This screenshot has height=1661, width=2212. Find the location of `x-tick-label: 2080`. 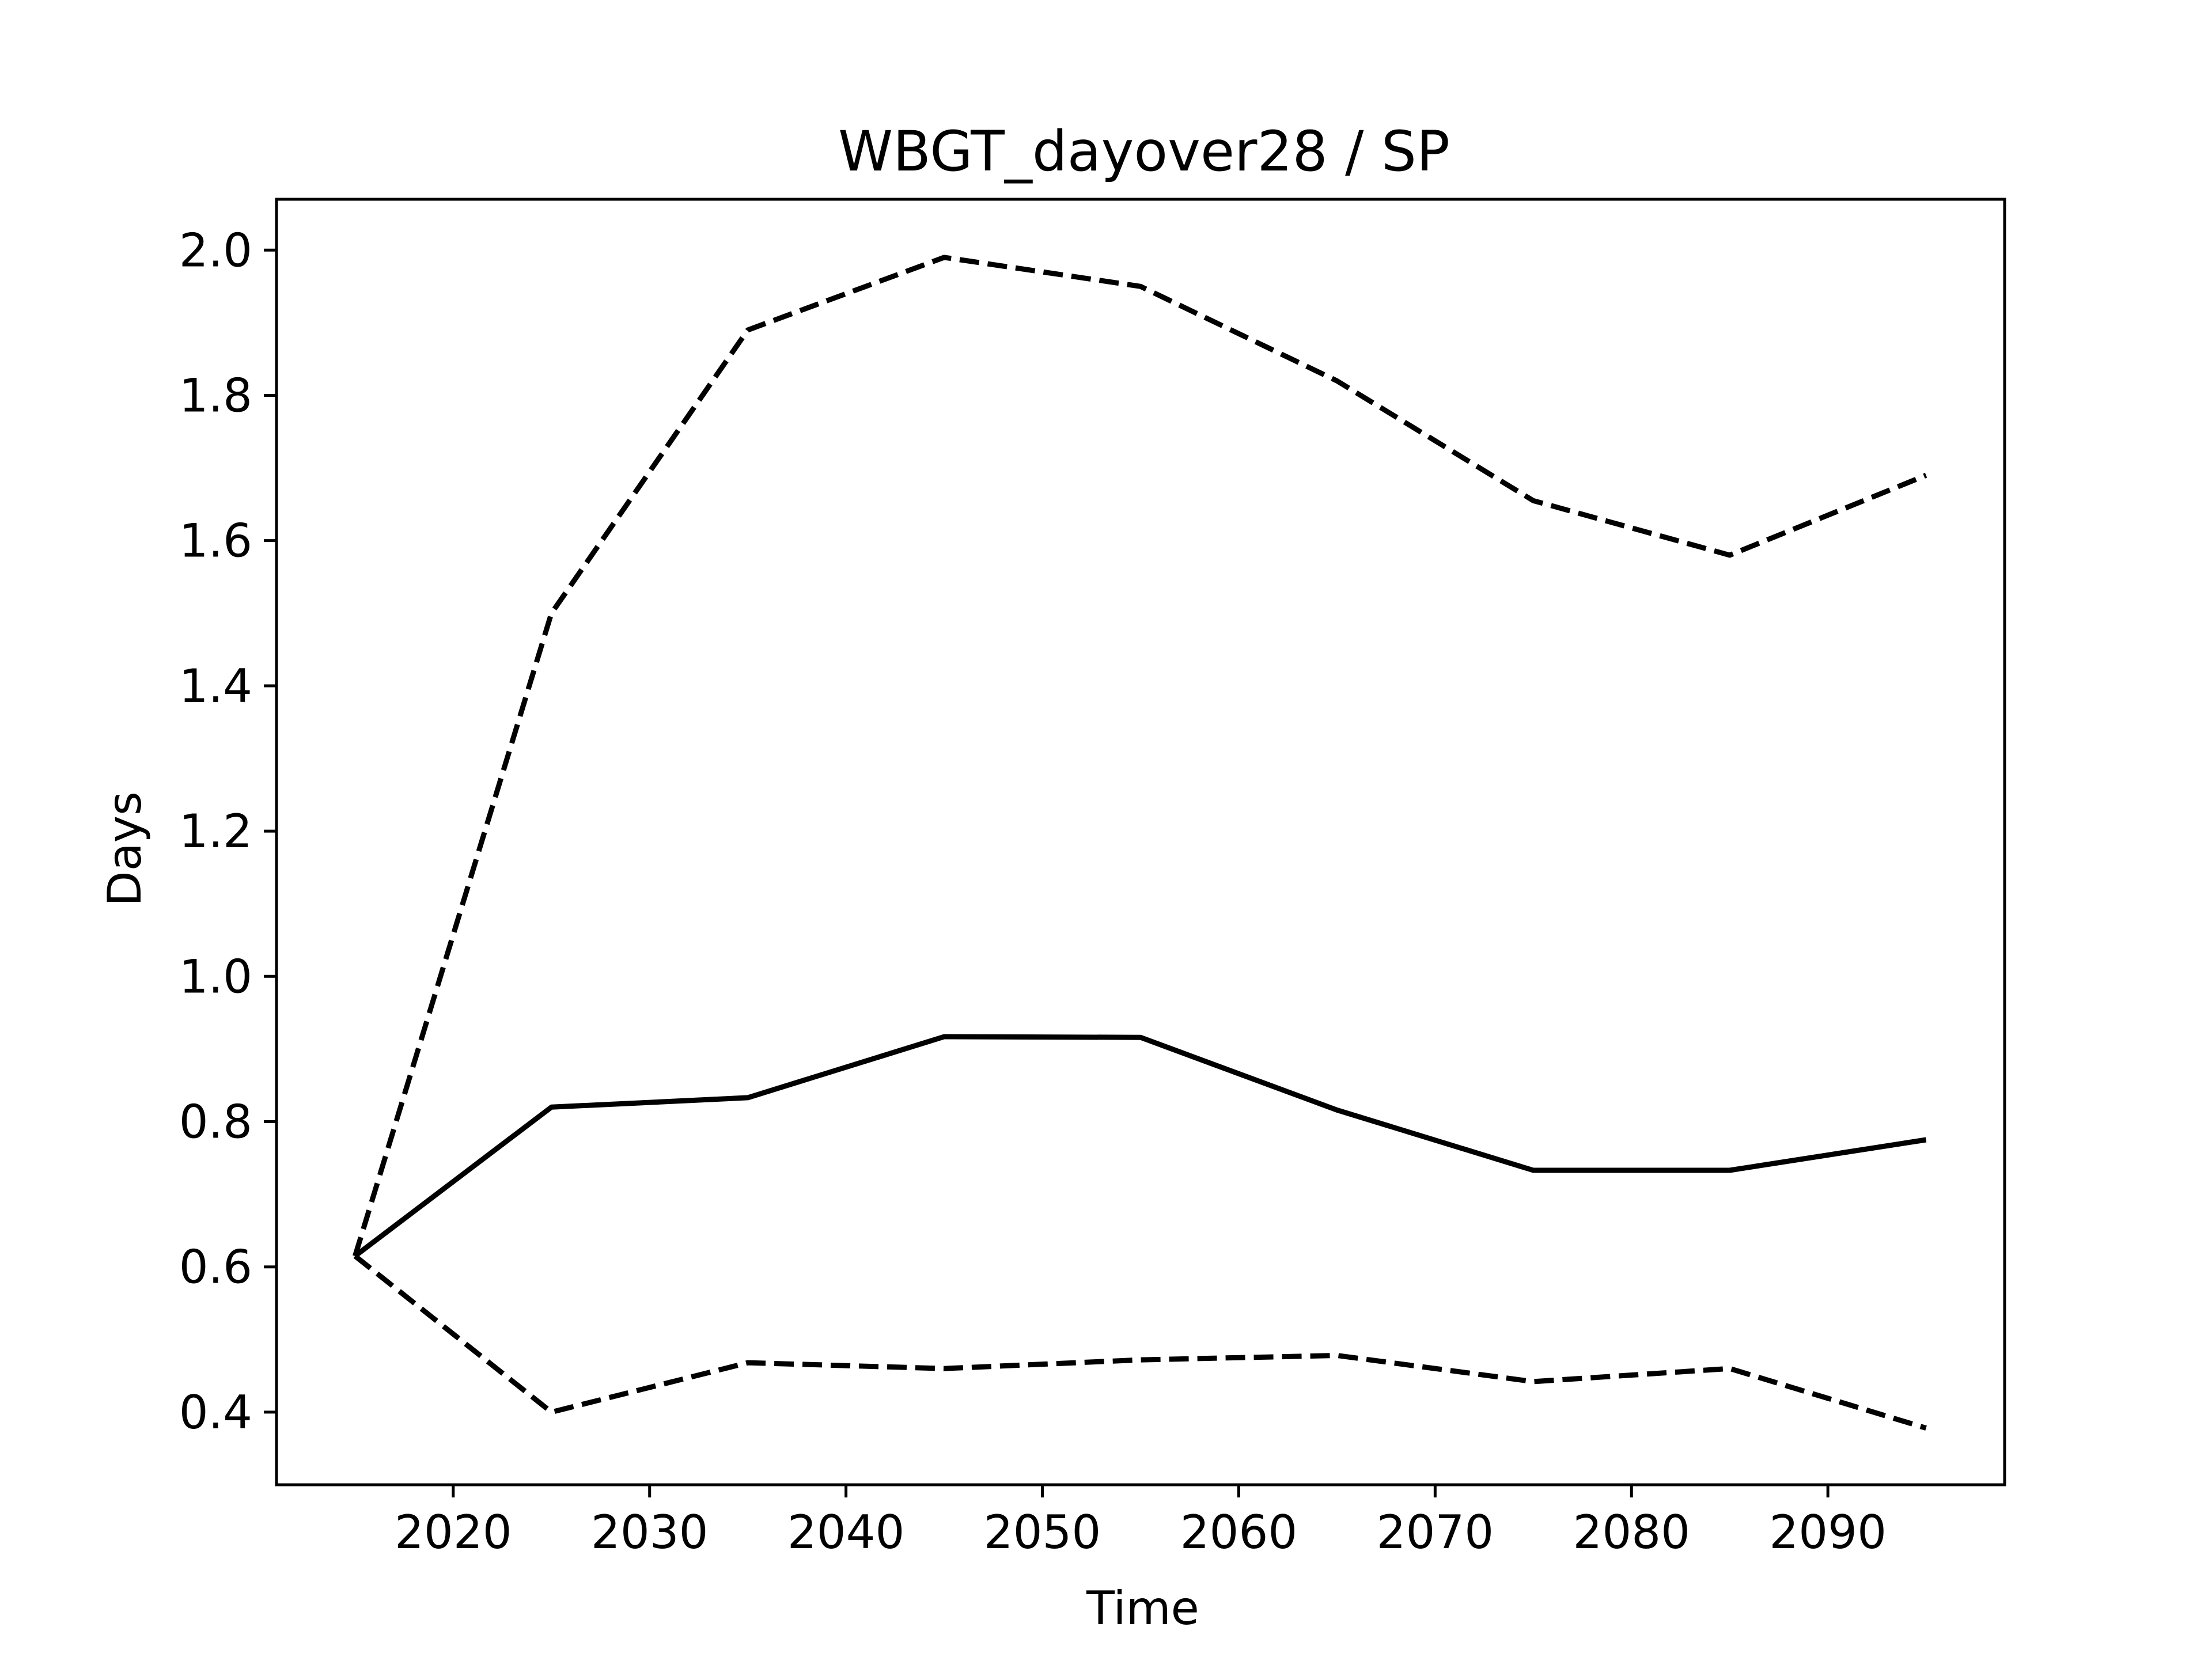

x-tick-label: 2080 is located at coordinates (1631, 1532).